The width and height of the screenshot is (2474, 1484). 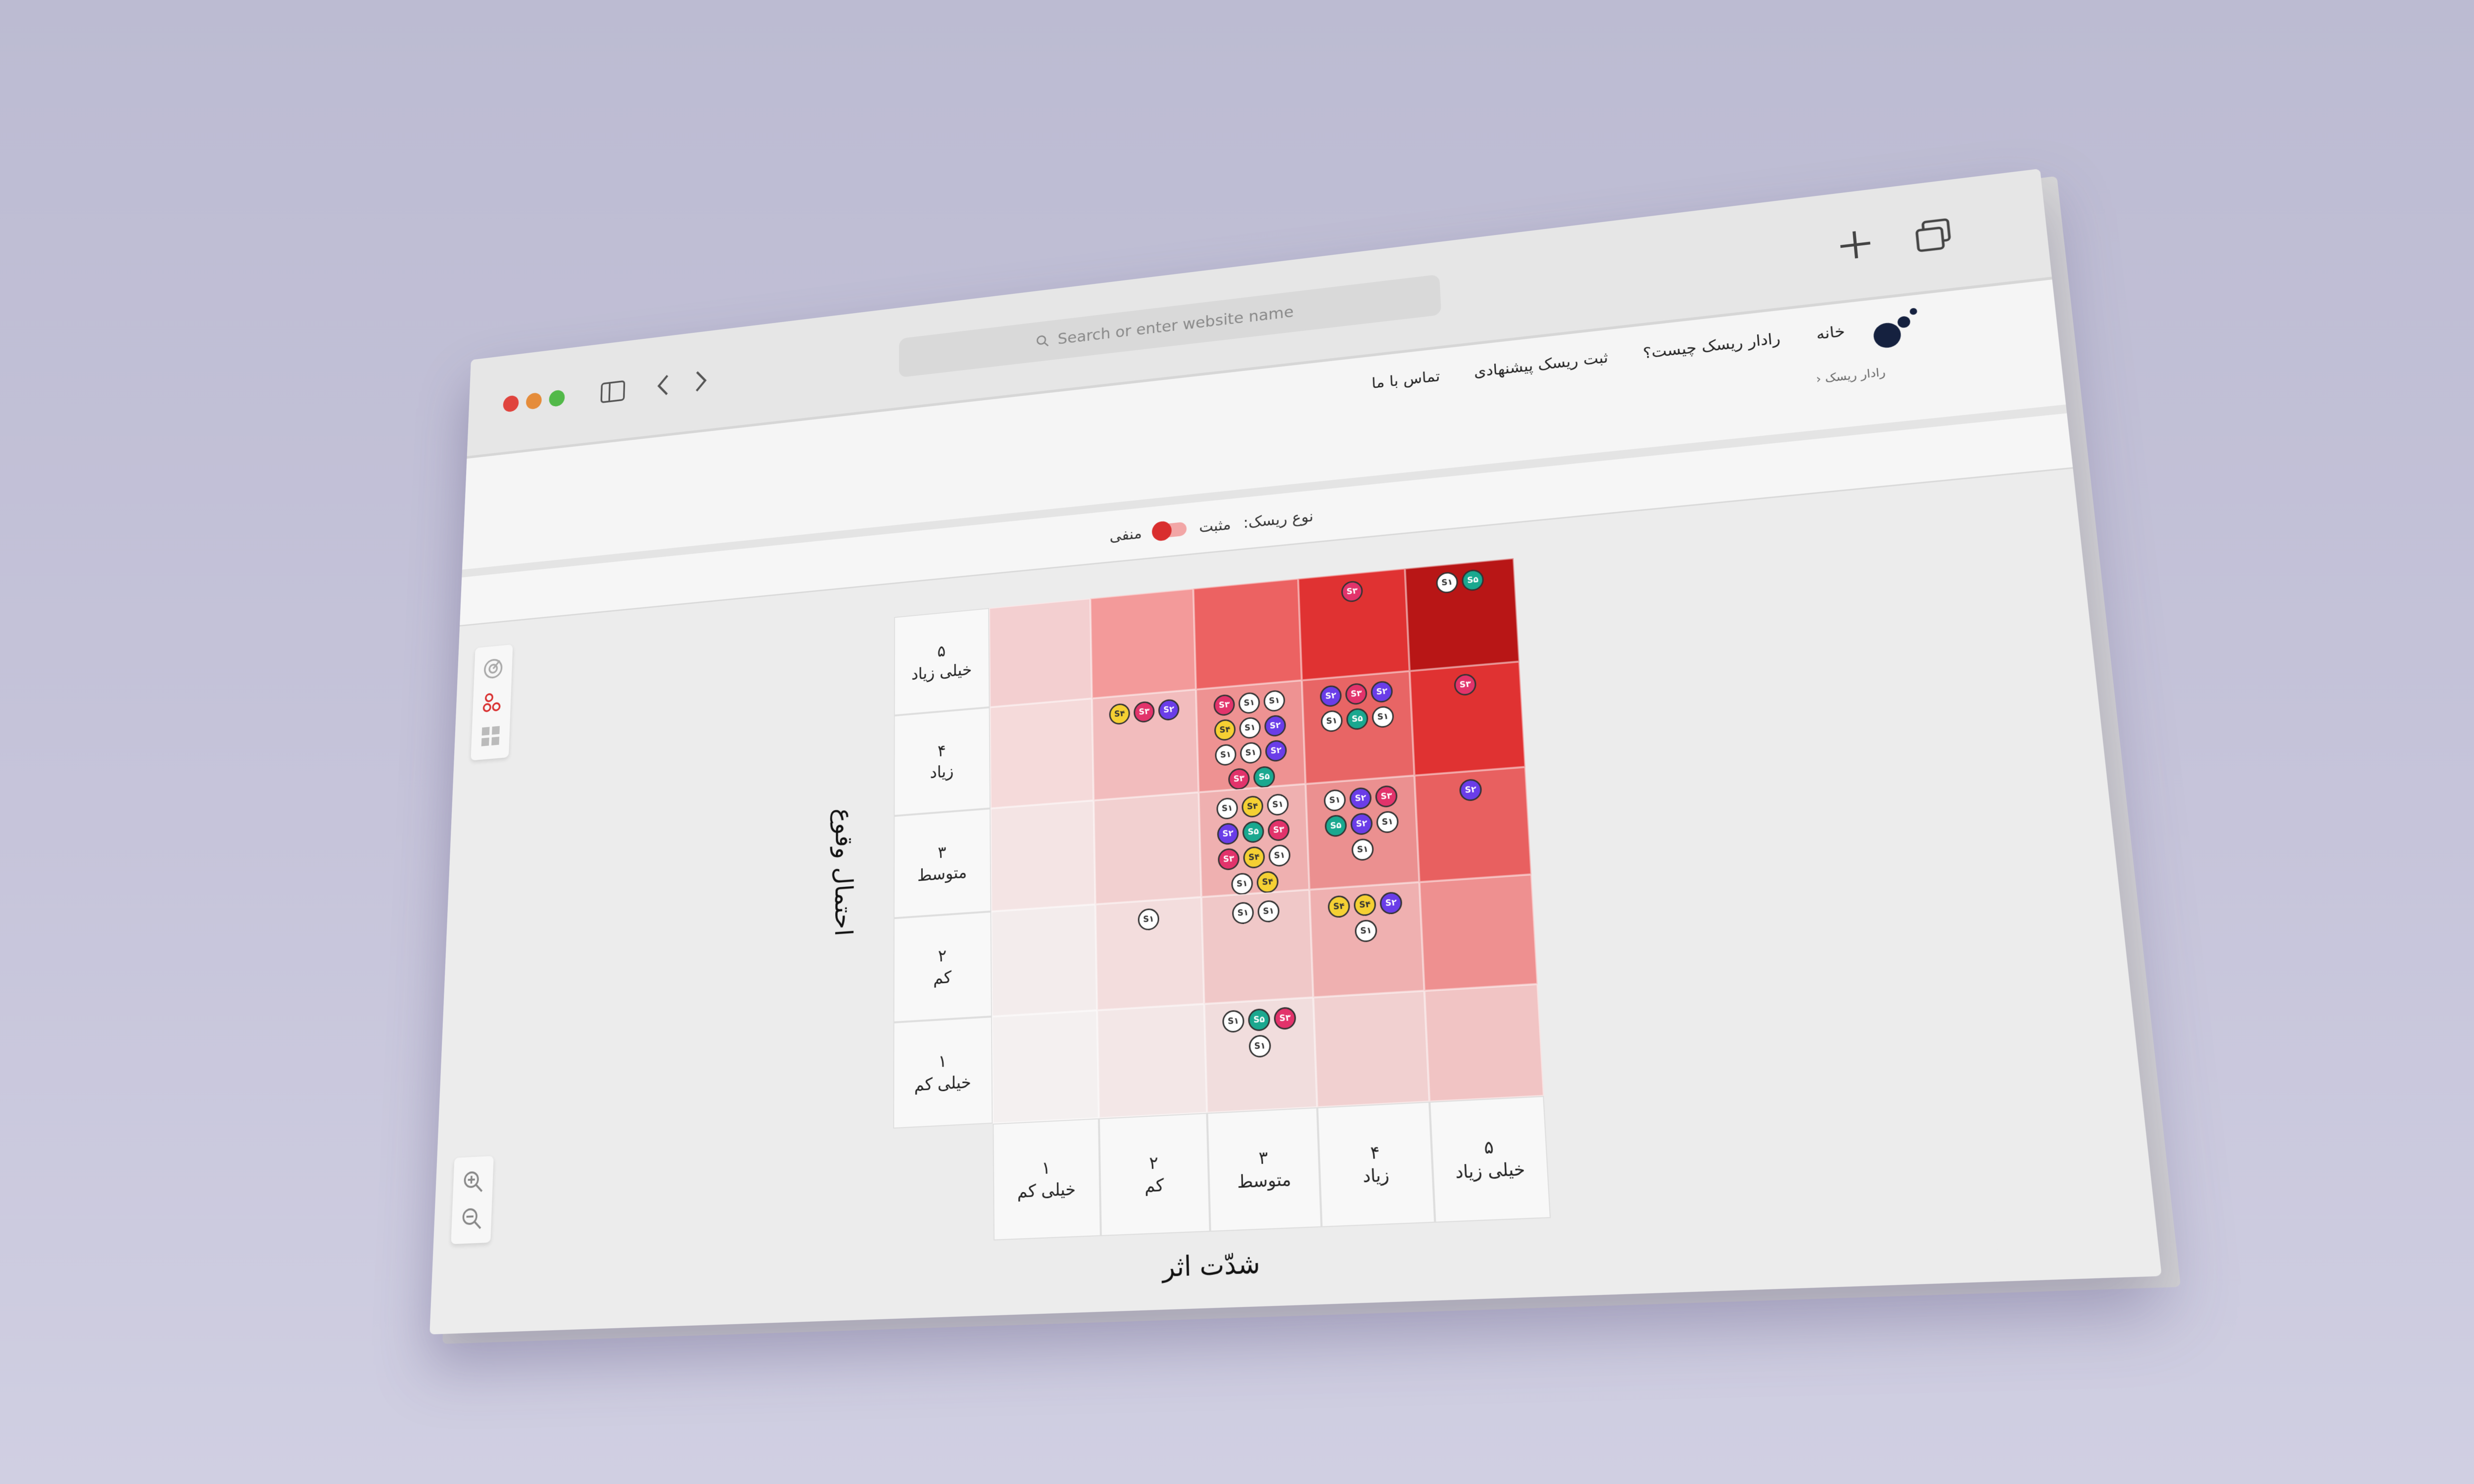 What do you see at coordinates (613, 392) in the screenshot?
I see `sidebar-button` at bounding box center [613, 392].